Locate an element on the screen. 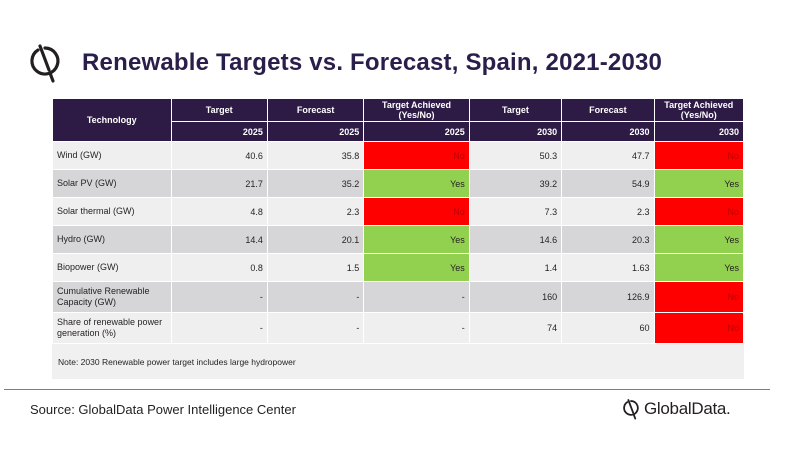 This screenshot has height=451, width=799. row-label: Wind (GW) is located at coordinates (112, 155).